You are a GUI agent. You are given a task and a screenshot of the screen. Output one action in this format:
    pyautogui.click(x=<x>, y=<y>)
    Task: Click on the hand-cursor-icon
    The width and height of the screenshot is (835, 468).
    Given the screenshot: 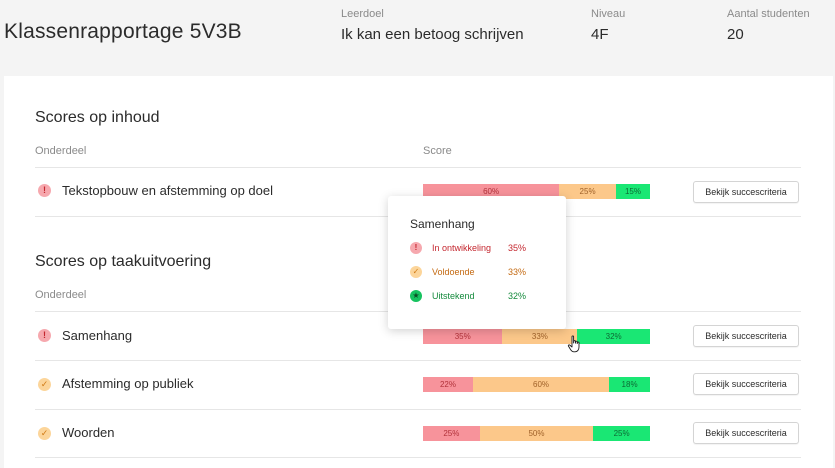 What is the action you would take?
    pyautogui.click(x=573, y=344)
    